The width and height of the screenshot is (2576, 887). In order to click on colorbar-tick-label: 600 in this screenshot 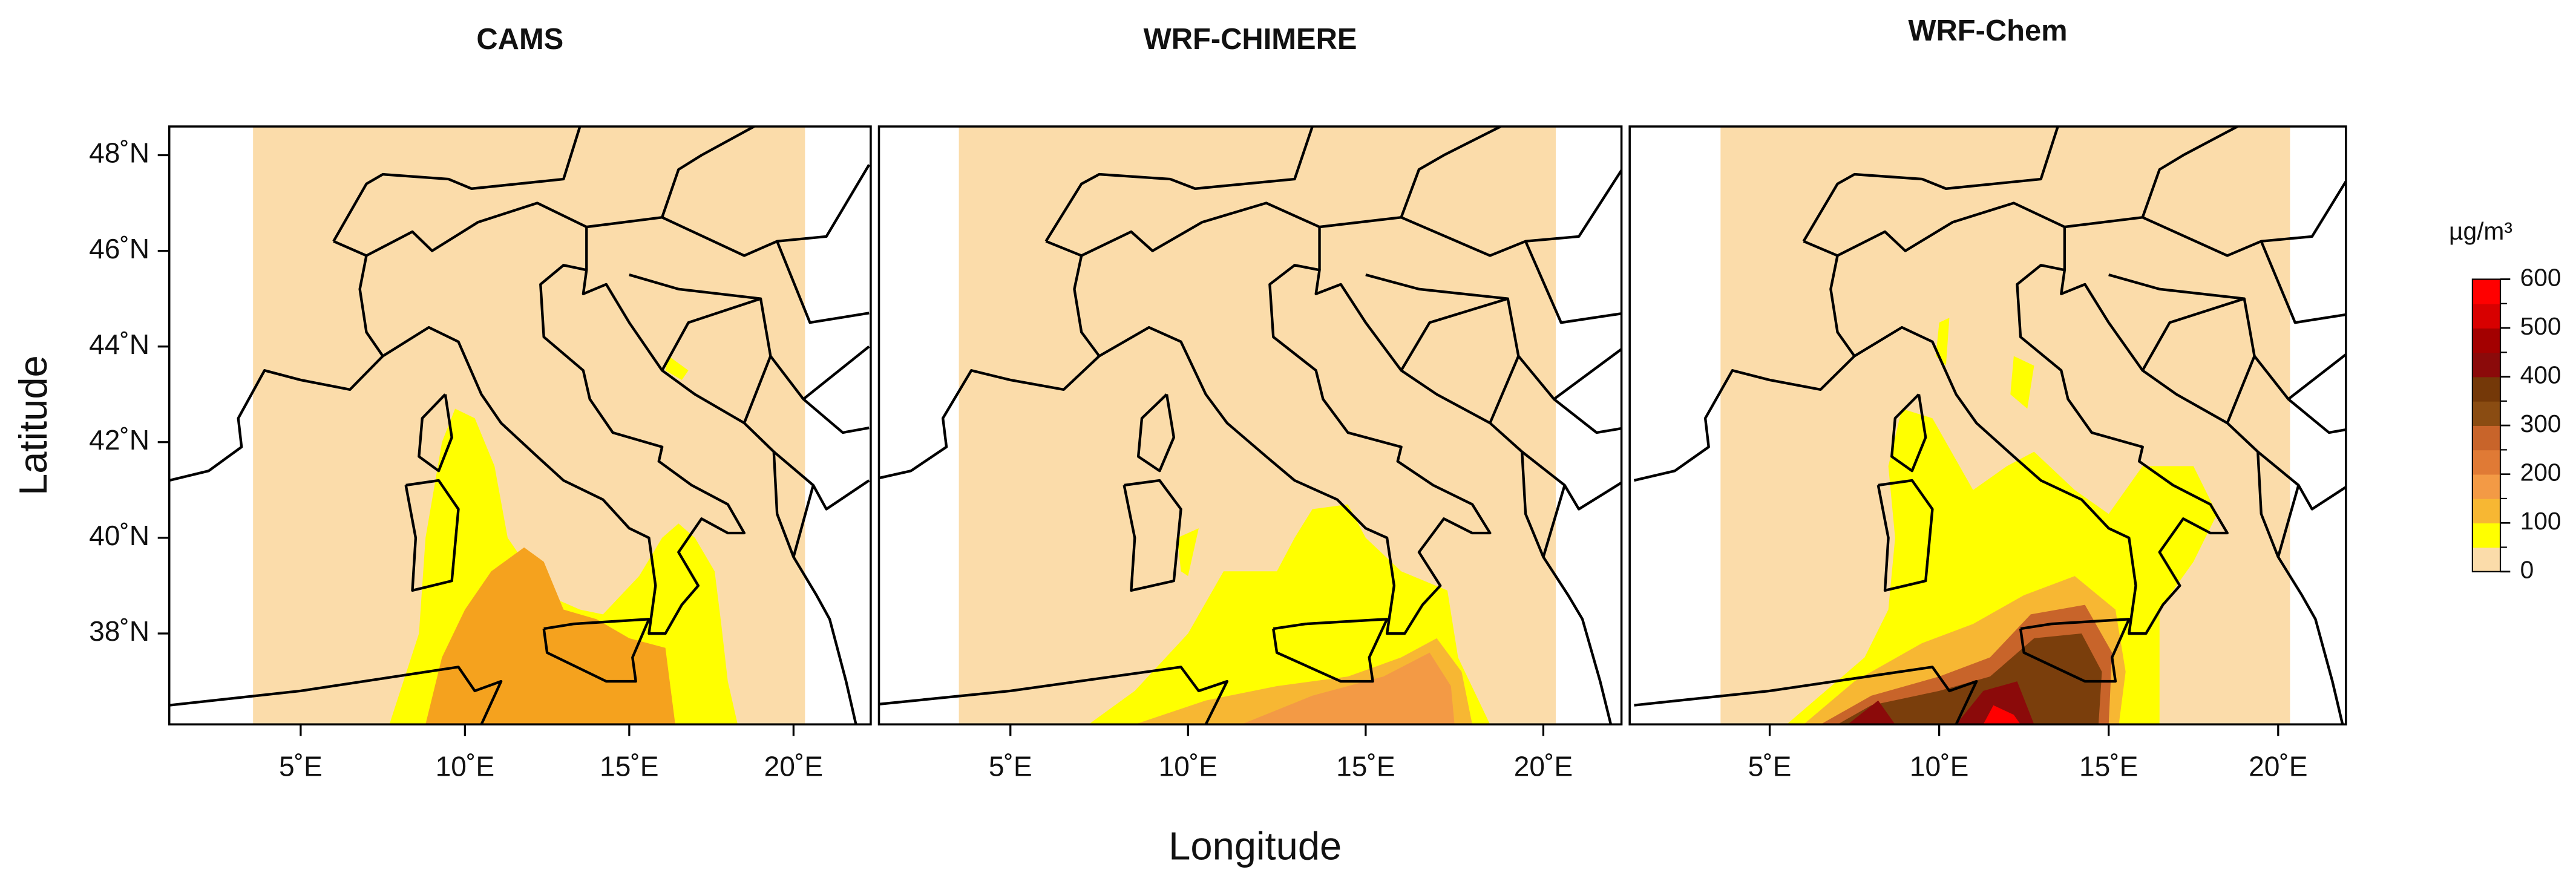, I will do `click(2540, 277)`.